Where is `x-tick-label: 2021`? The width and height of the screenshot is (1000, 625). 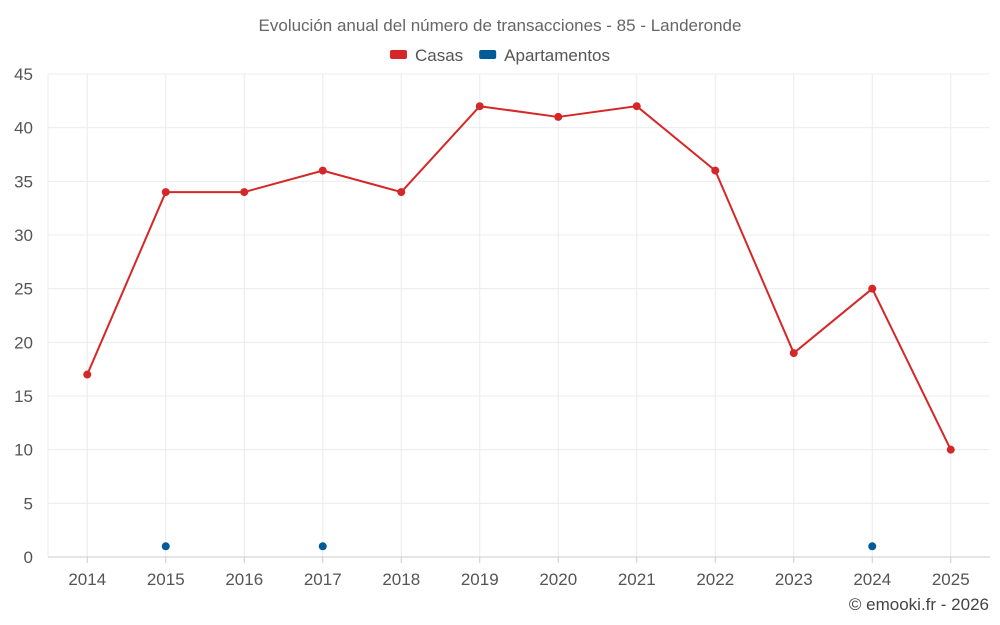
x-tick-label: 2021 is located at coordinates (637, 579).